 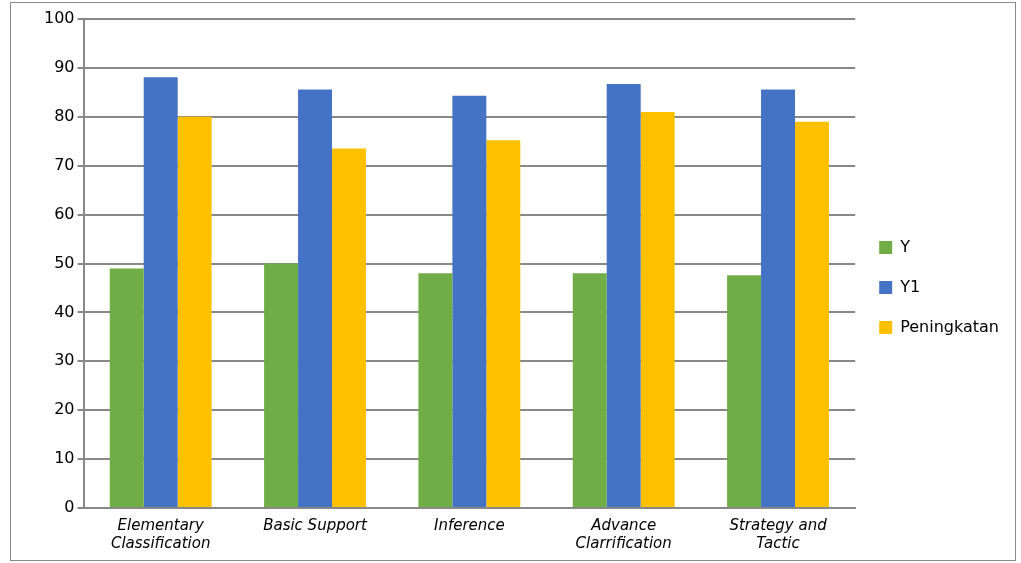 I want to click on y-tick-label: 80, so click(x=64, y=115).